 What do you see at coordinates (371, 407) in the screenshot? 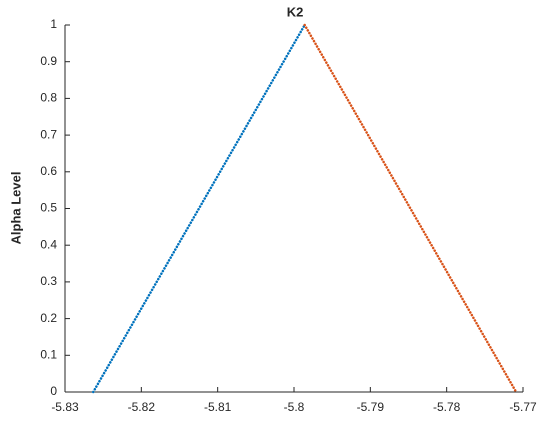
I see `x-tick-label: -5.79` at bounding box center [371, 407].